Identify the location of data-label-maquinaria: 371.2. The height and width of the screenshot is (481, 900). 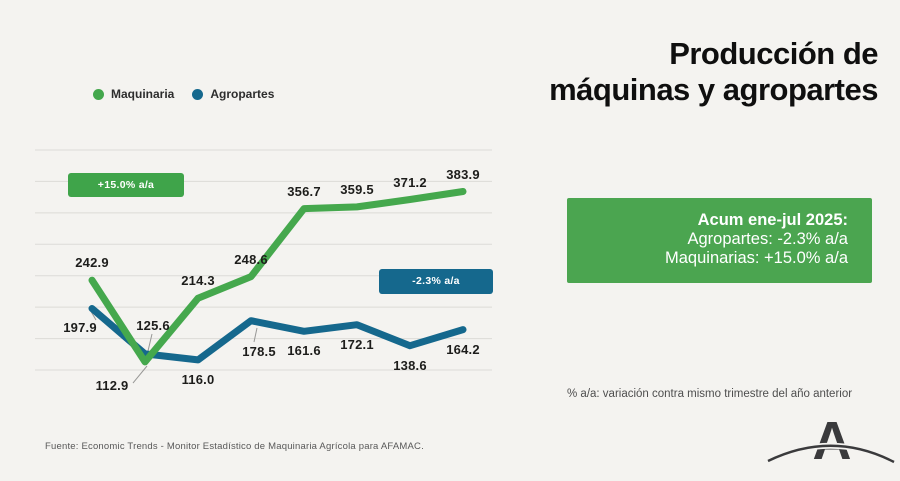
(410, 182).